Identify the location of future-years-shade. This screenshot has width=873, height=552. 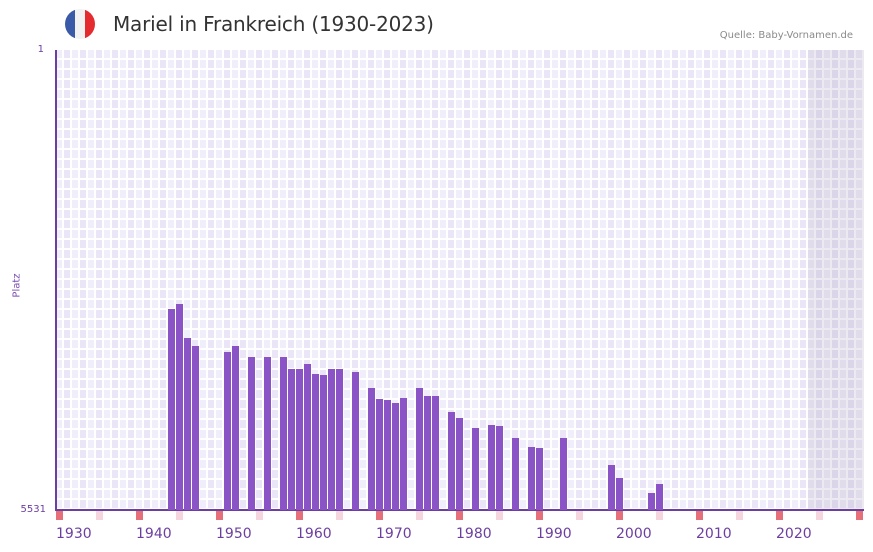
(836, 280).